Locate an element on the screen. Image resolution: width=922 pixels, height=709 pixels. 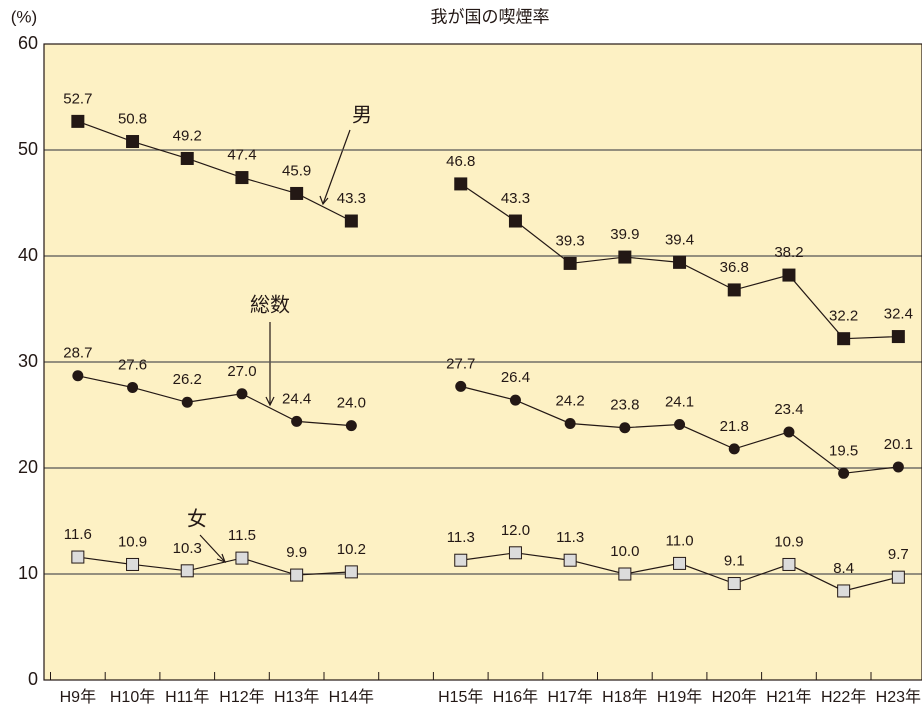
x-tick-label: H9年 is located at coordinates (78, 697).